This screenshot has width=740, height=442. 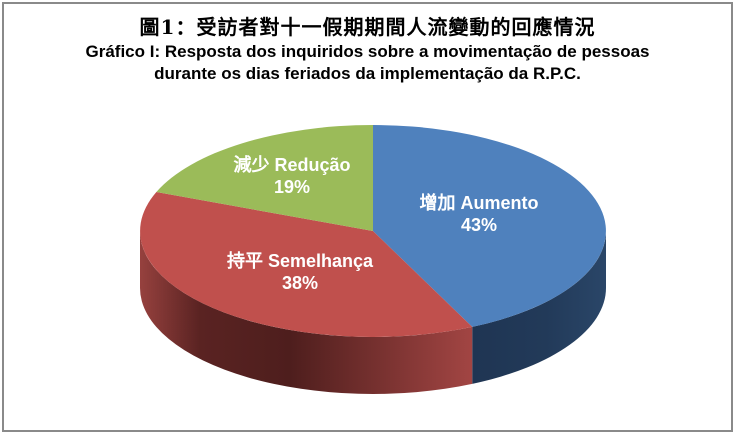 What do you see at coordinates (367, 27) in the screenshot?
I see `chart-title-zh: 圖1：受訪者對十一假期期間人流變動的回應情況` at bounding box center [367, 27].